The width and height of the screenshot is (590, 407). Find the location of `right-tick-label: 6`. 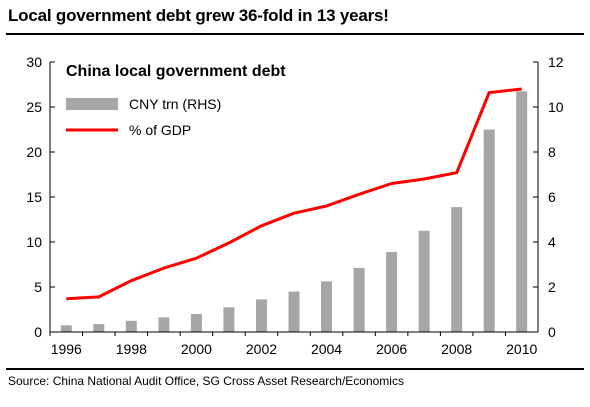

right-tick-label: 6 is located at coordinates (552, 197).